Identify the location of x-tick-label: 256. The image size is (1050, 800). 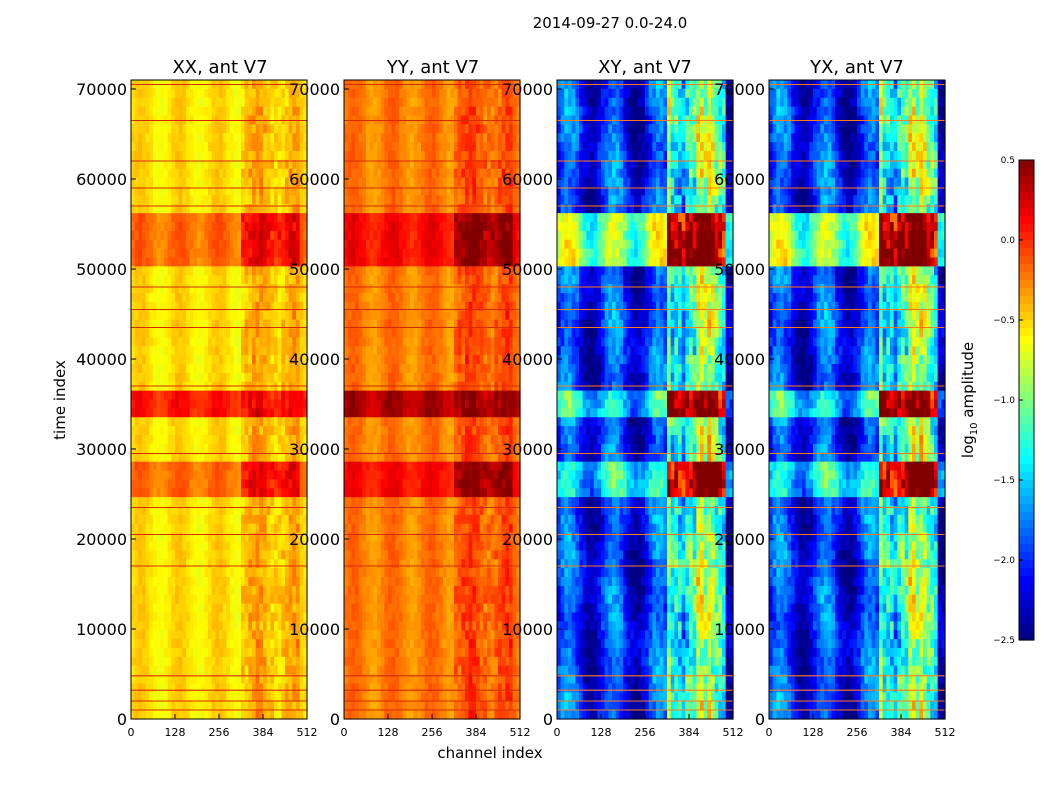
(219, 732).